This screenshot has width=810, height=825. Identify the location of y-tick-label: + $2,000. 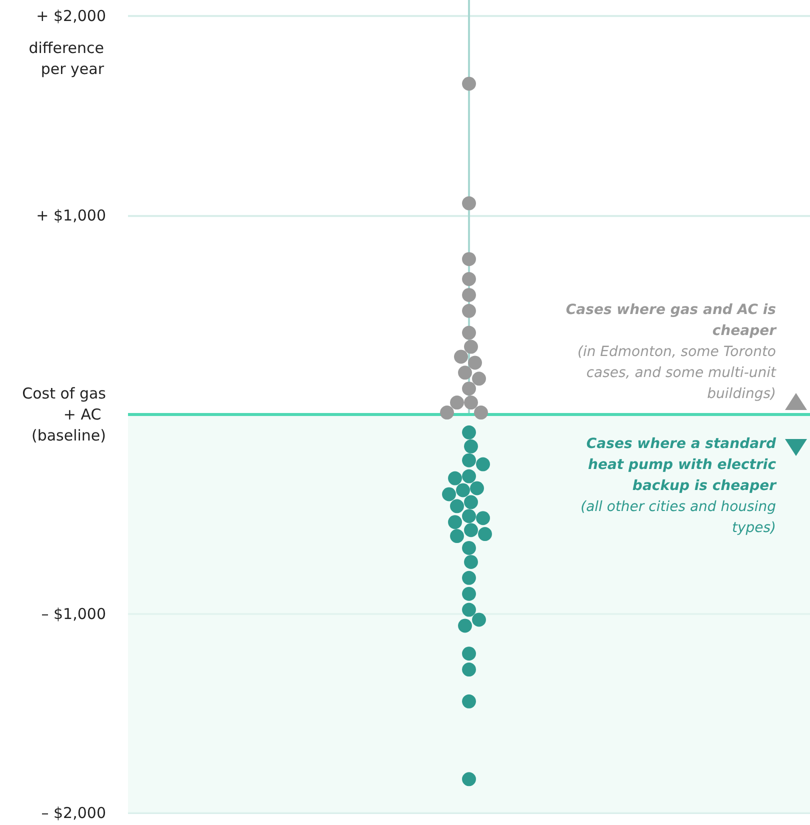
(71, 16).